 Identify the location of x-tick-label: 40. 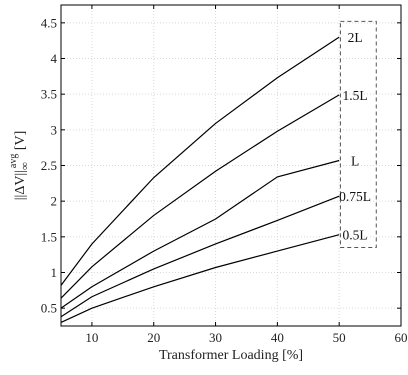
(277, 337).